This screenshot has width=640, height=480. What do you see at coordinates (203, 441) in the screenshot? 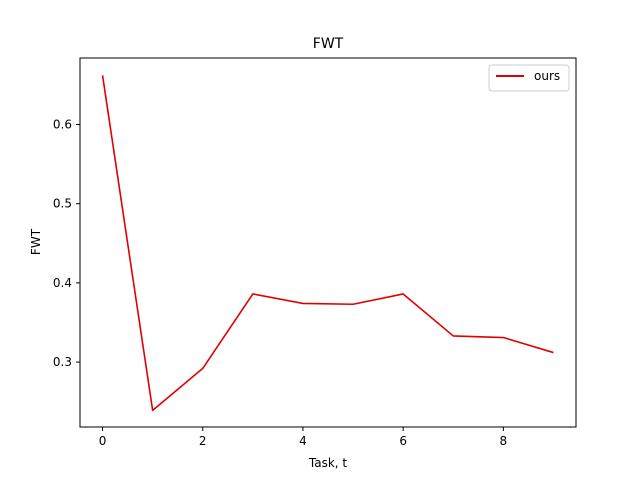
I see `x-tick-label: 2` at bounding box center [203, 441].